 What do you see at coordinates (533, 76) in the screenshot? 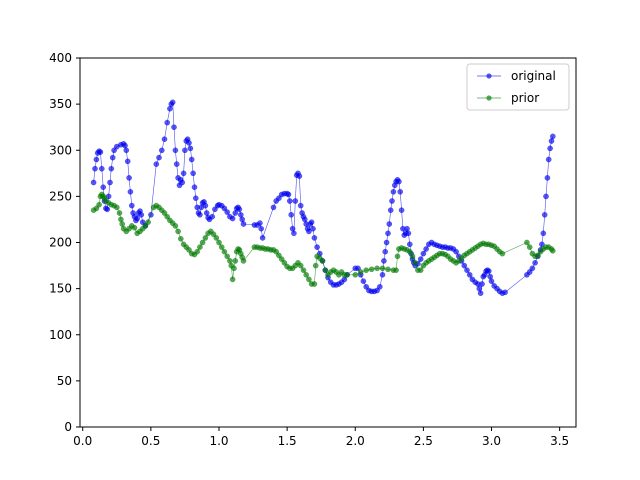
I see `legend-label-original: original` at bounding box center [533, 76].